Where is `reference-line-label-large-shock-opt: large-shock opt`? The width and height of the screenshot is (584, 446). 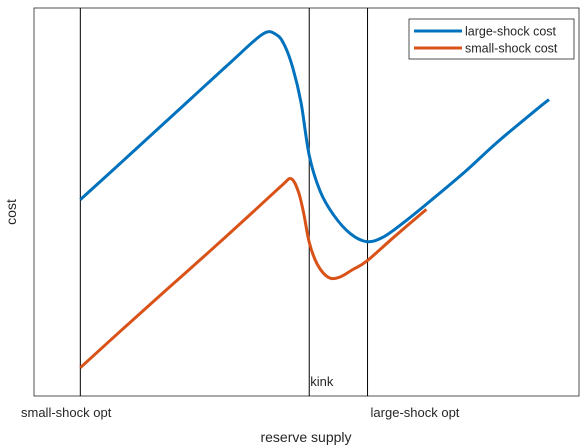
reference-line-label-large-shock-opt: large-shock opt is located at coordinates (415, 412).